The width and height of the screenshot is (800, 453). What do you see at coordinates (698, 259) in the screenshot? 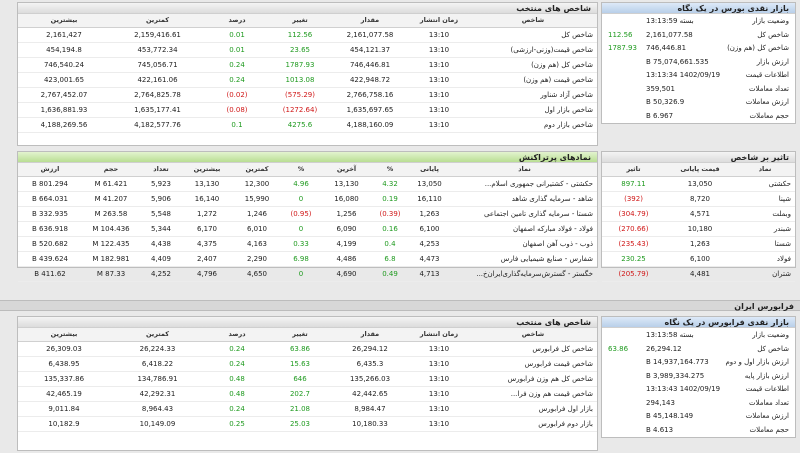
I see `impact-row: فولاد 6,100 230.25` at bounding box center [698, 259].